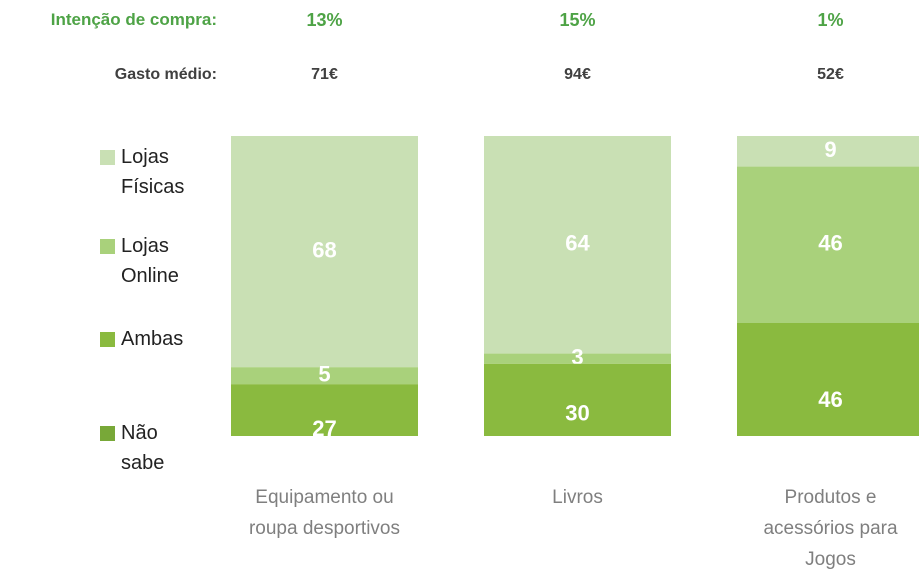  What do you see at coordinates (133, 19) in the screenshot?
I see `annotation-label: Intenção de compra:` at bounding box center [133, 19].